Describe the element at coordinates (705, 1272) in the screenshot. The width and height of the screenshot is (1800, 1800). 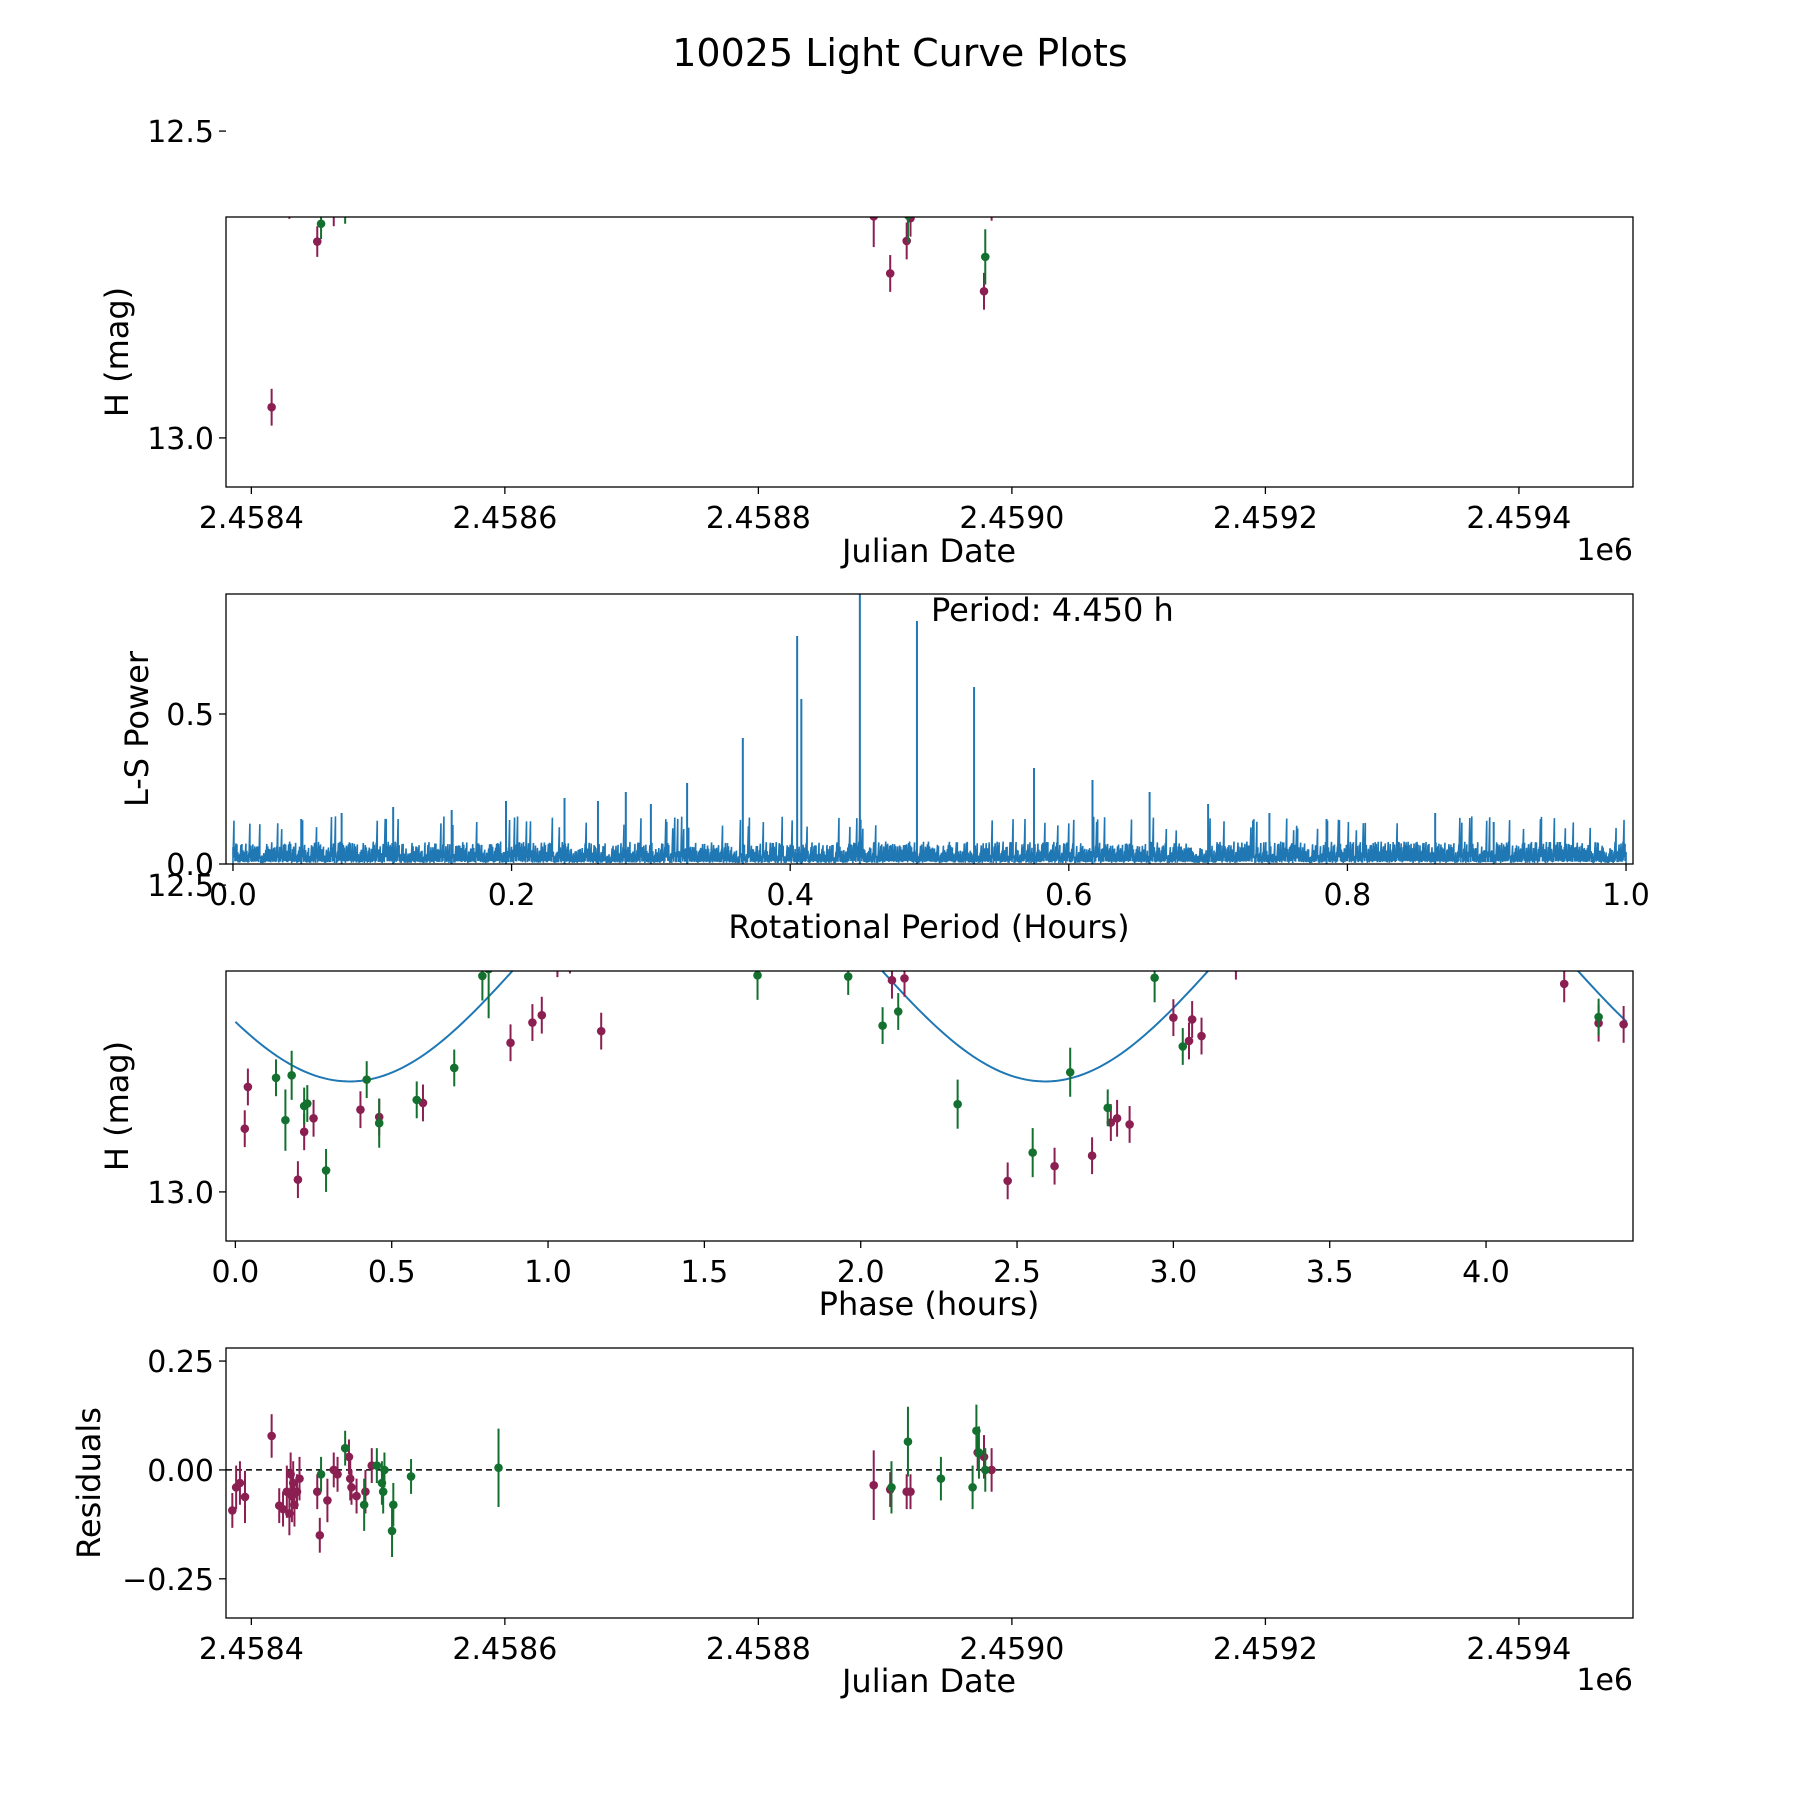
I see `x-tick-label: 1.5` at that location.